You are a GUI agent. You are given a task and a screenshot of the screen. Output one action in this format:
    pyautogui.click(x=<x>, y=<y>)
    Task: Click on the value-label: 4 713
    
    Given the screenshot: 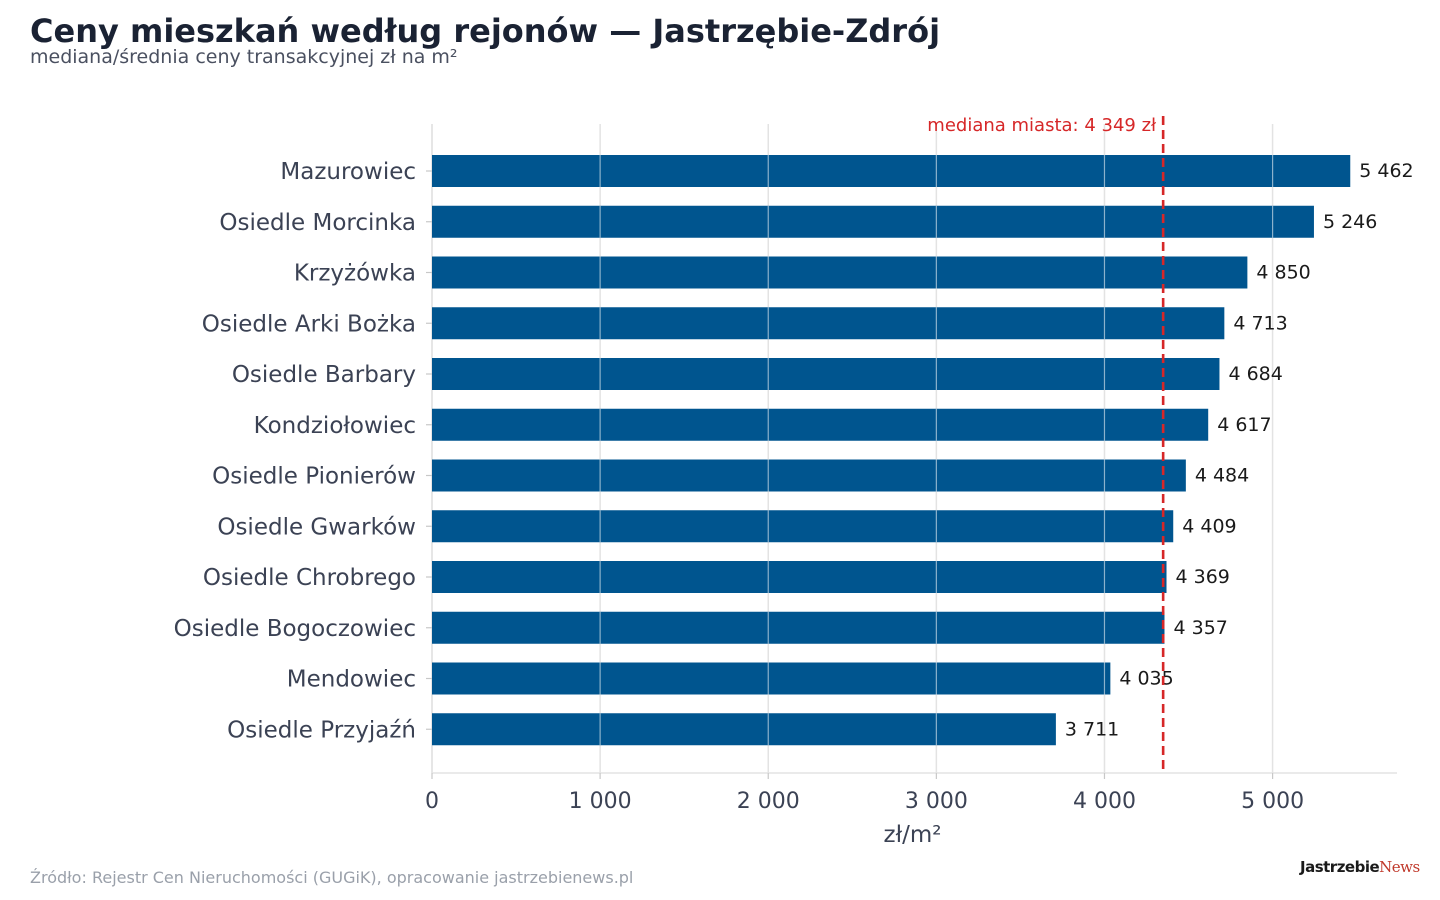 What is the action you would take?
    pyautogui.click(x=1260, y=323)
    